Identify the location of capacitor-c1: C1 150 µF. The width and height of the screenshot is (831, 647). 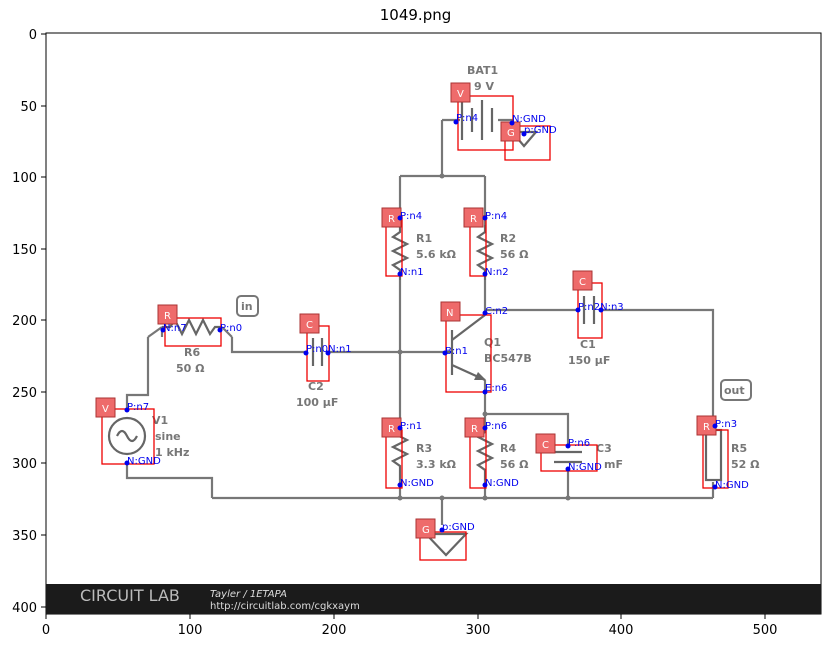
(589, 331).